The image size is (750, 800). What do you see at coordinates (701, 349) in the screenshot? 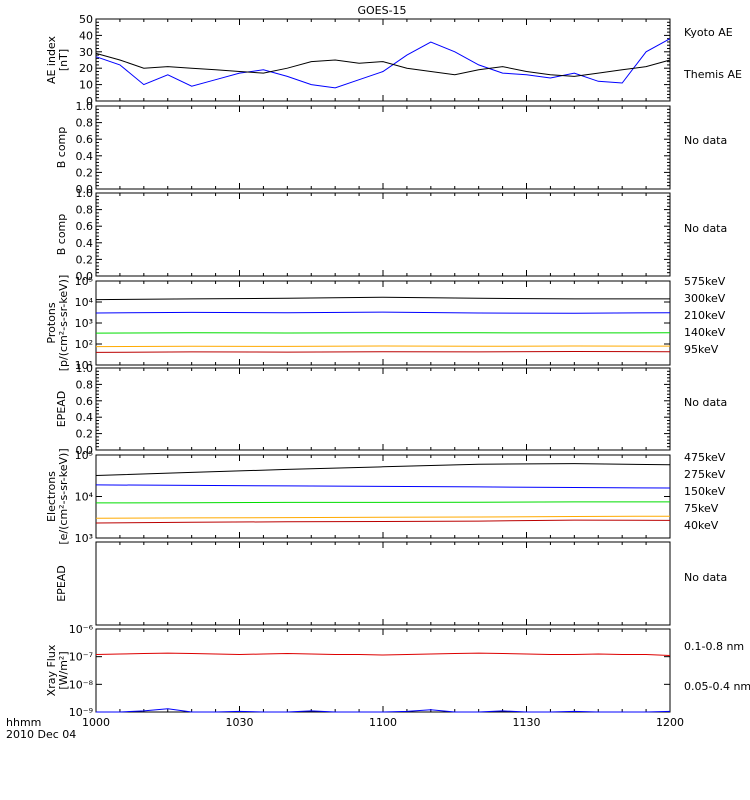
I see `legend-entry: 95keV` at bounding box center [701, 349].